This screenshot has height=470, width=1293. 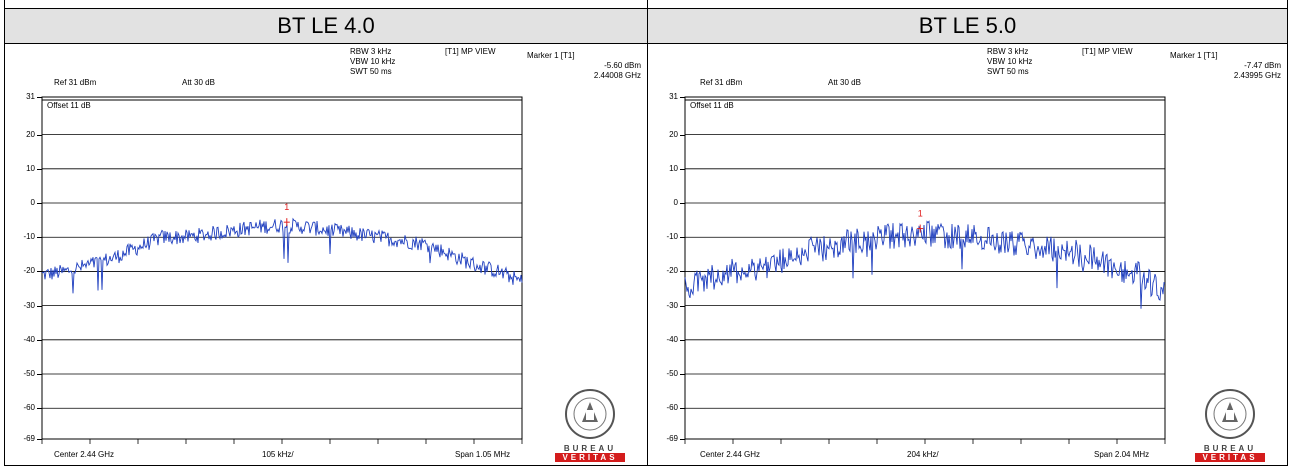 I want to click on top-strip, so click(x=646, y=4).